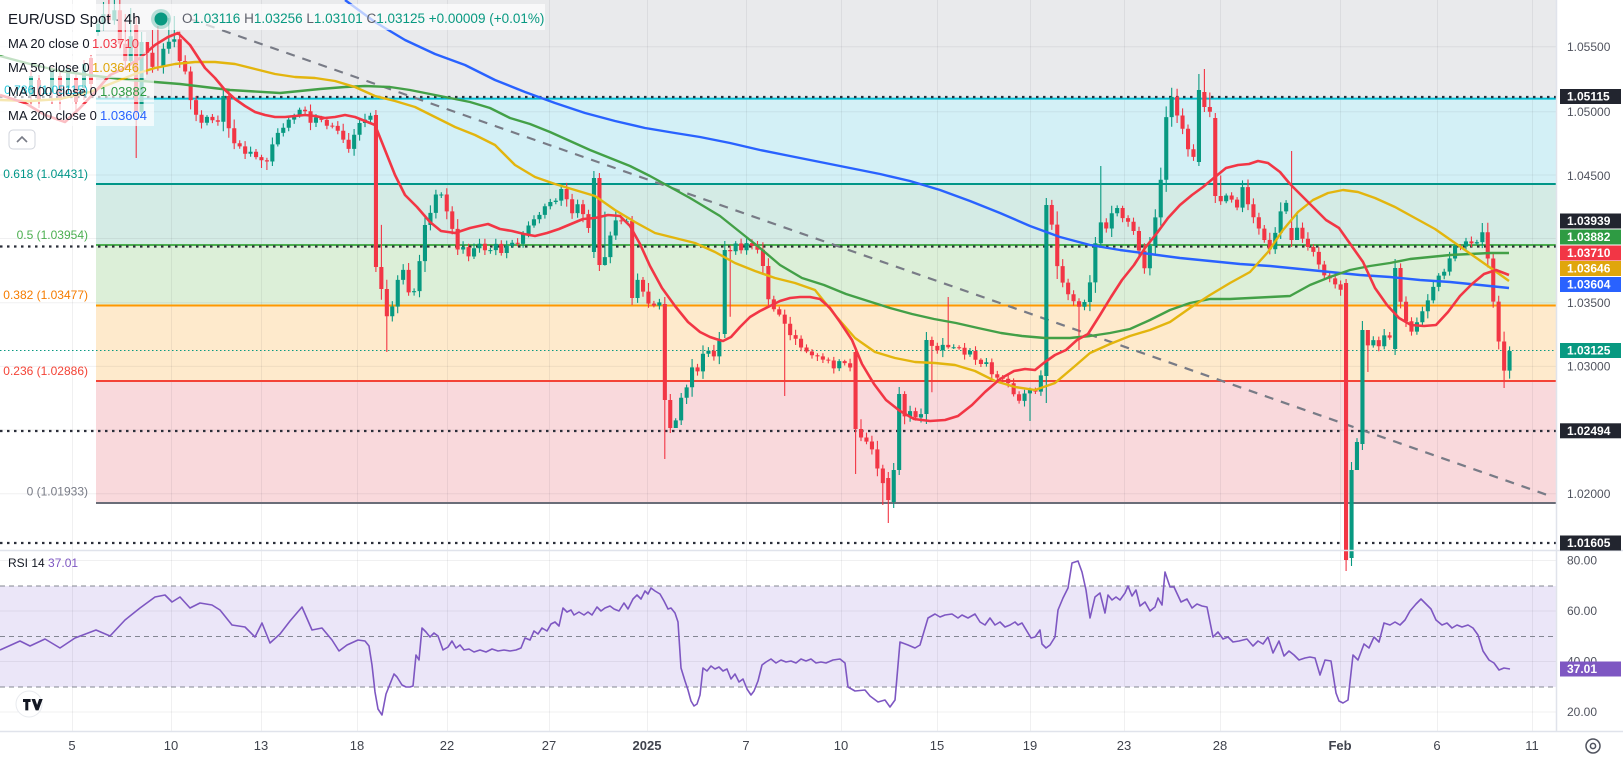 Image resolution: width=1623 pixels, height=762 pixels. I want to click on svg-text: 0.786 (1.05115), so click(46, 90).